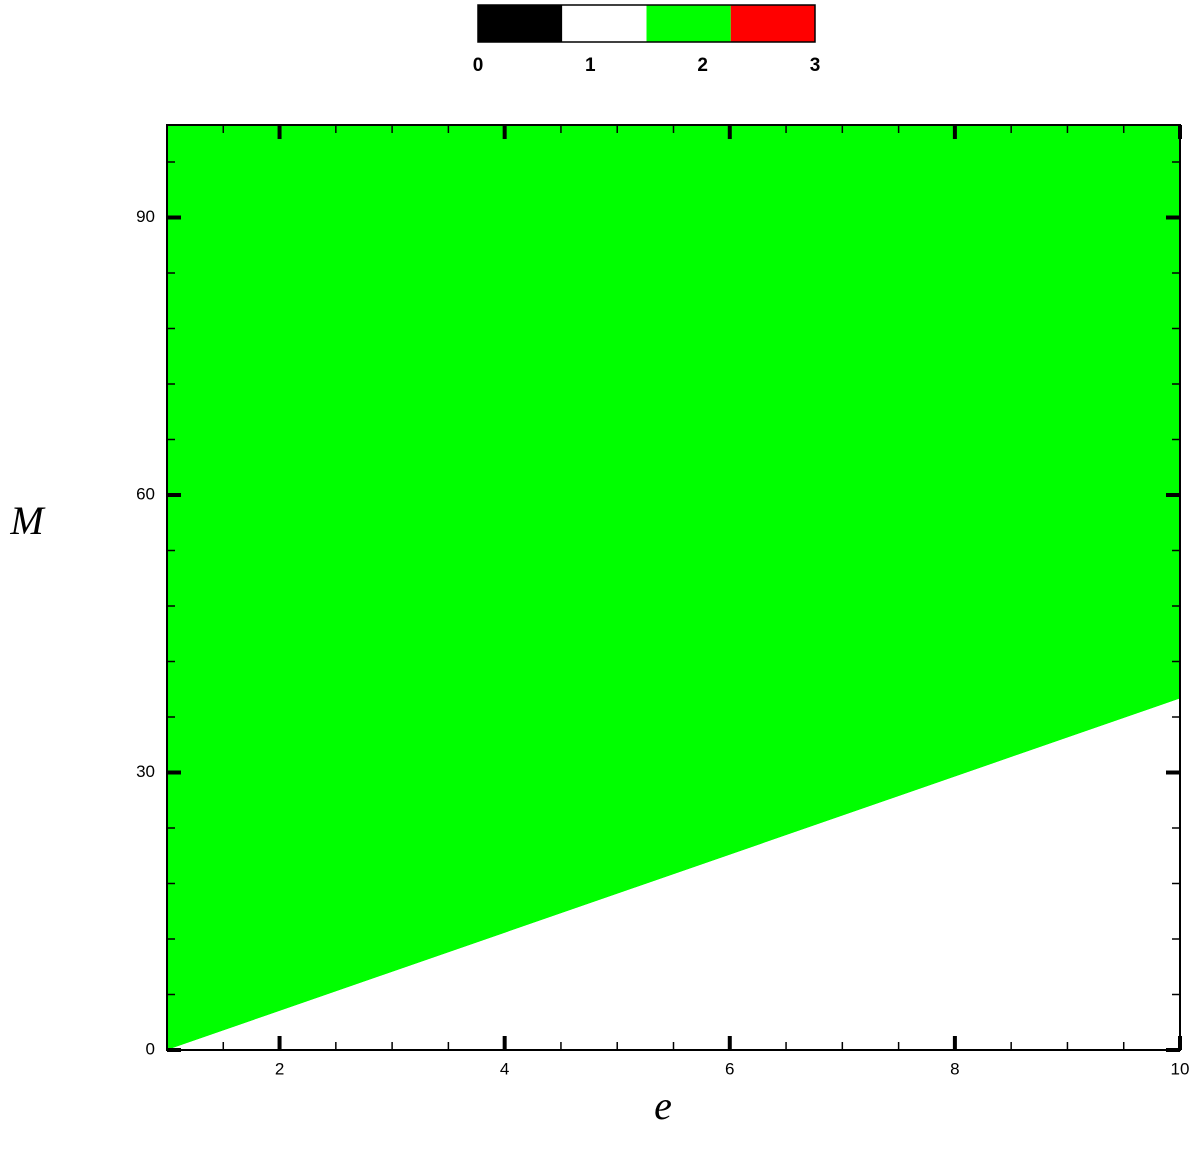 This screenshot has width=1200, height=1159. Describe the element at coordinates (590, 65) in the screenshot. I see `colorbar-tick-label: 1` at that location.